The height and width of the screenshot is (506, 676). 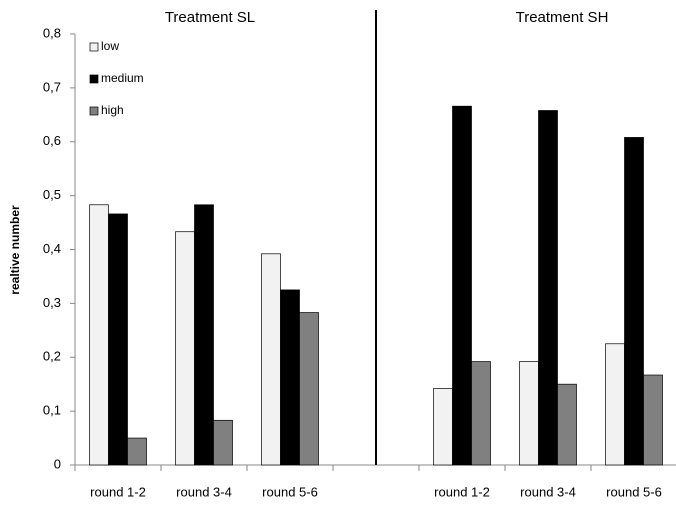 What do you see at coordinates (52, 140) in the screenshot?
I see `y-tick-label: 0,6` at bounding box center [52, 140].